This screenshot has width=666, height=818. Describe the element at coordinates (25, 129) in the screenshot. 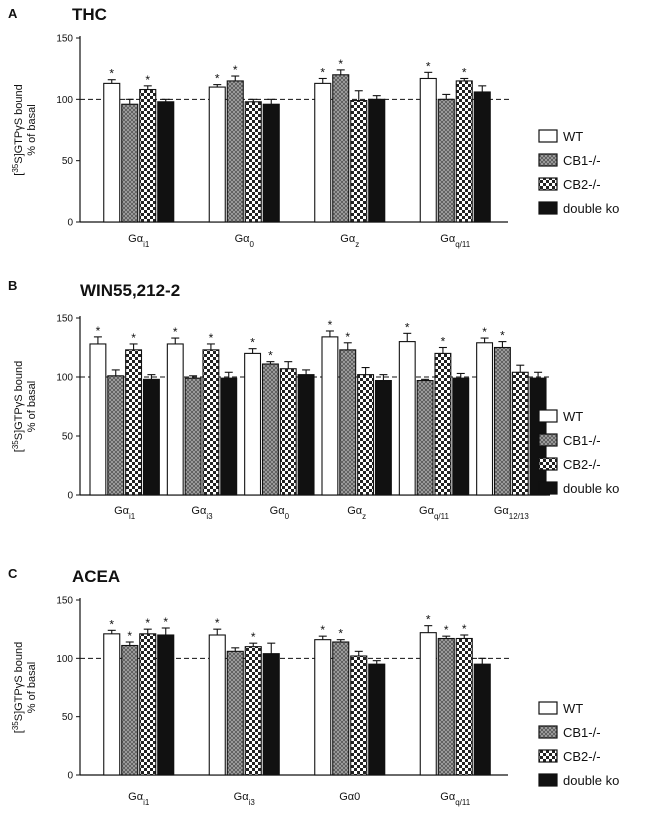

I see `y-axis-label: [35S]GTPγS bound% of basal` at that location.